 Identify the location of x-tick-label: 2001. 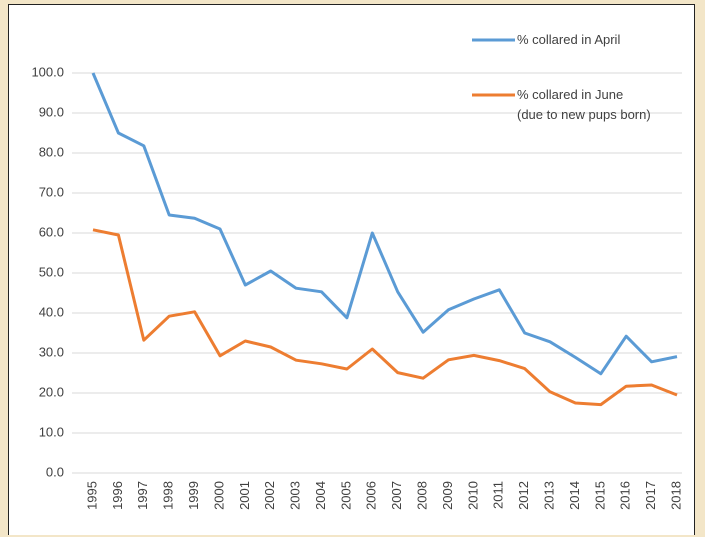
(244, 495).